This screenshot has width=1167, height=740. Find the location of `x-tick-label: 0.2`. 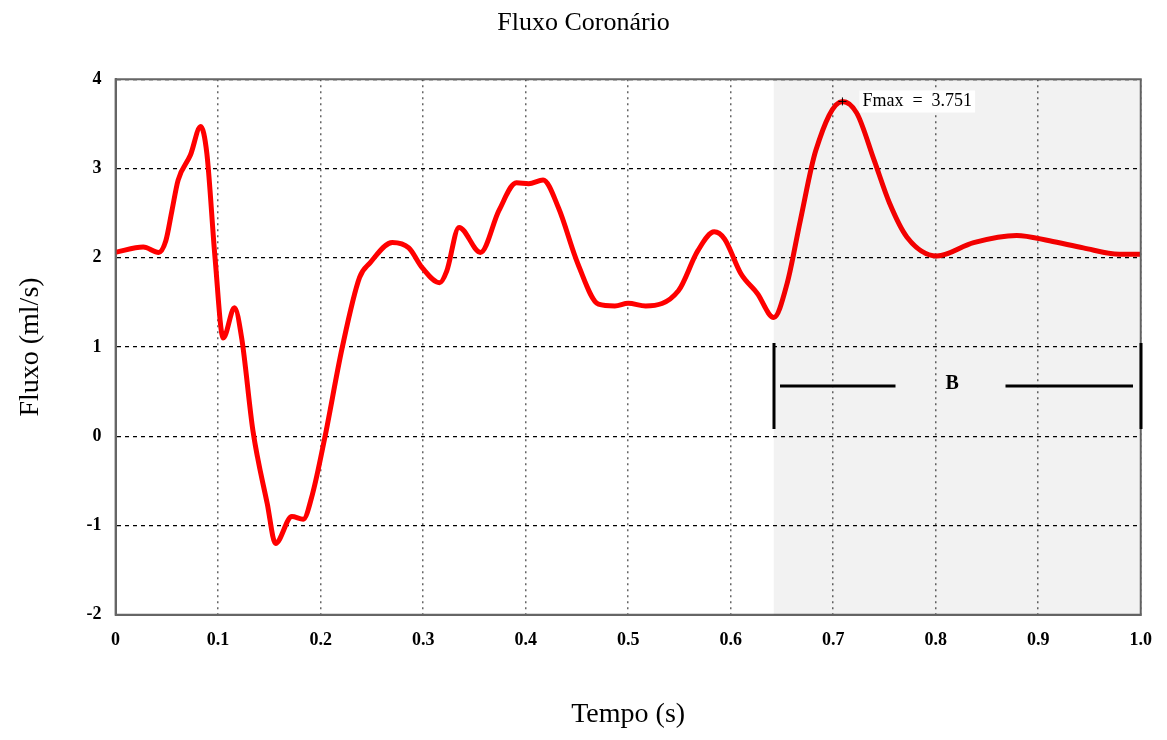

x-tick-label: 0.2 is located at coordinates (320, 639).